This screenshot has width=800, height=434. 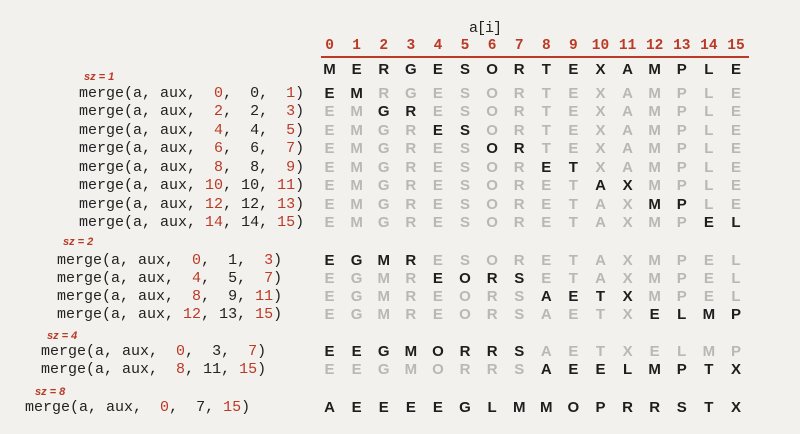 I want to click on trace-row: merge(a, aux, 8, 11, 15) E E G M O R R S A E E L M P T X, so click(x=400, y=369).